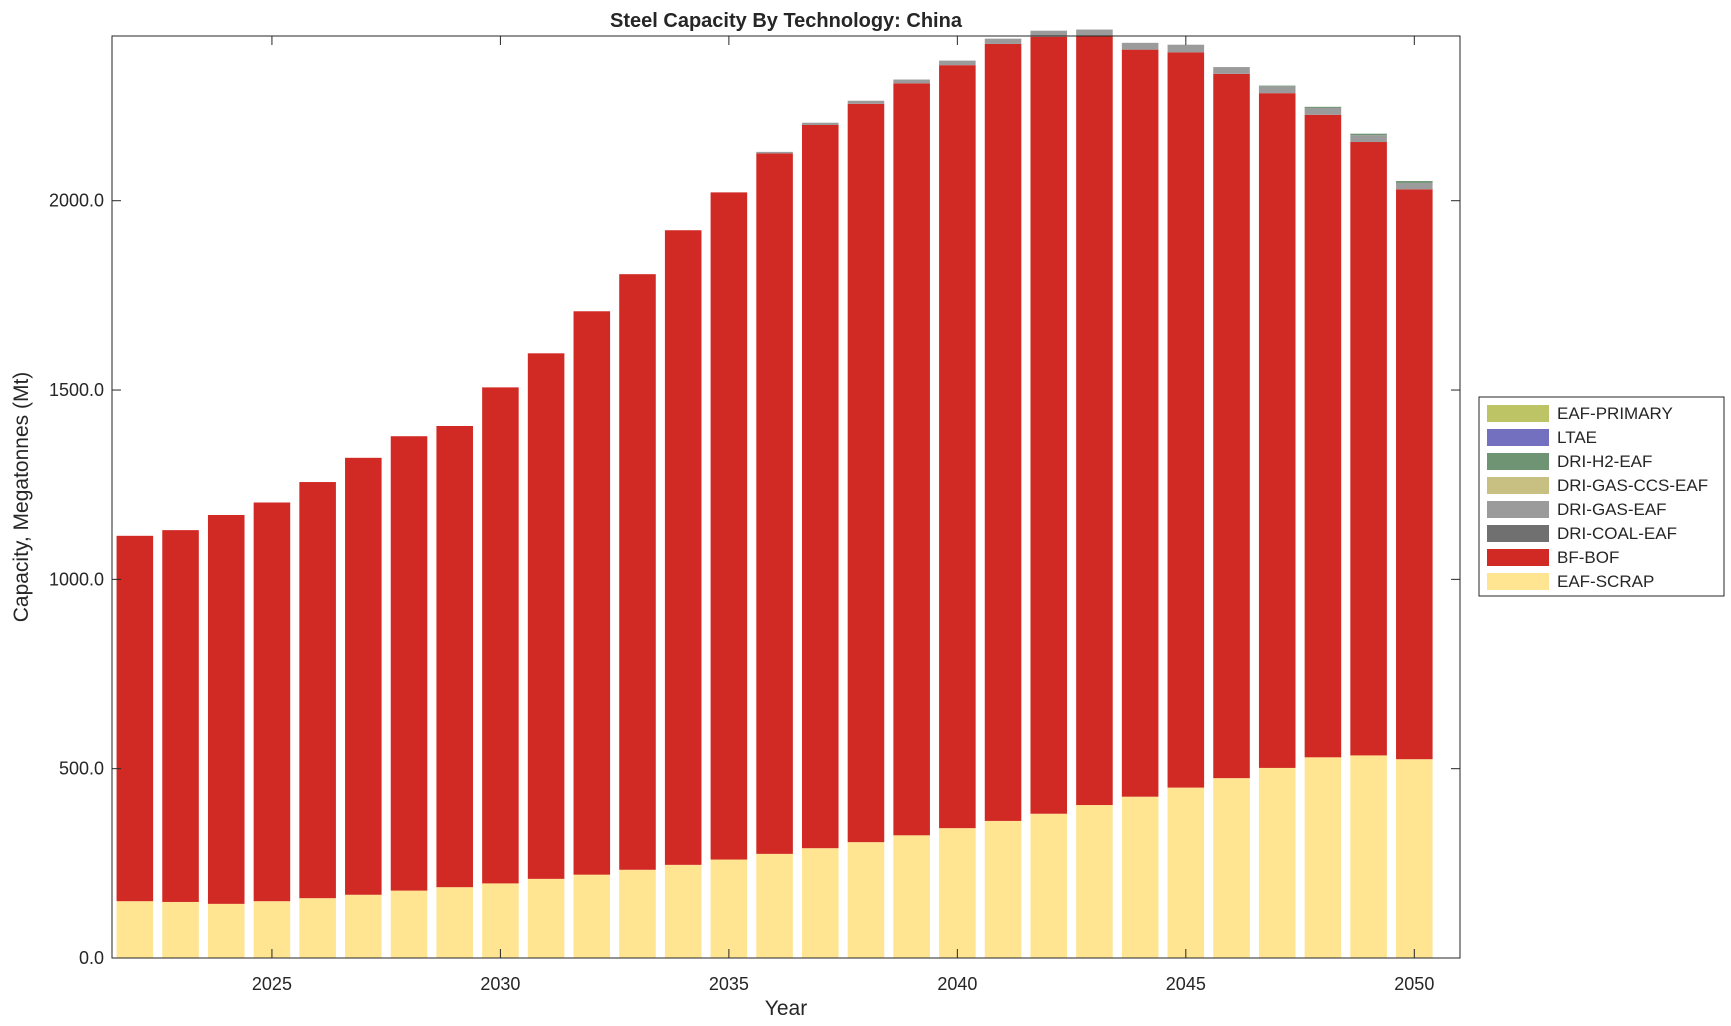 The height and width of the screenshot is (1026, 1731). Describe the element at coordinates (592, 593) in the screenshot. I see `bar-segment-bf-bof-2032` at that location.